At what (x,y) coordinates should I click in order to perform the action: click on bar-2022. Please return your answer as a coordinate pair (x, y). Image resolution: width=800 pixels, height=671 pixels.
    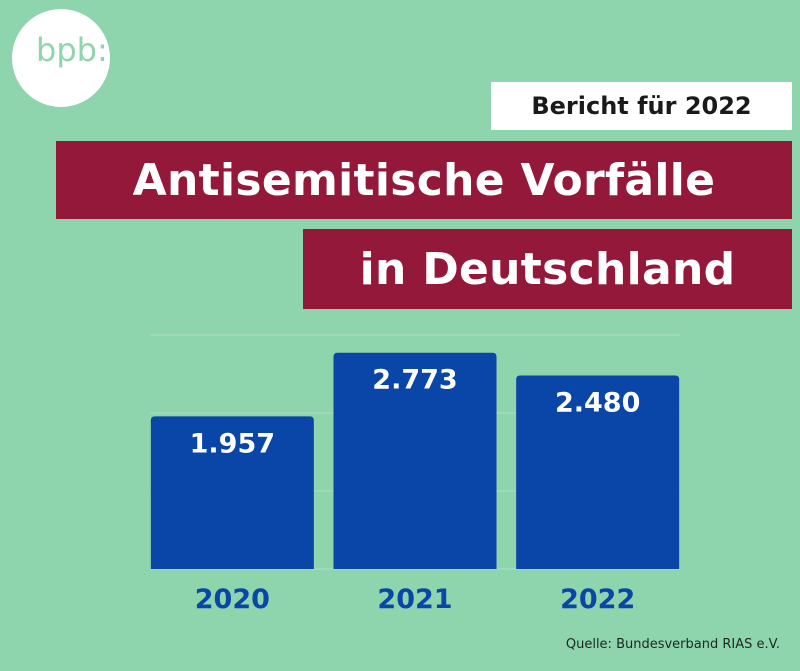
    Looking at the image, I should click on (598, 472).